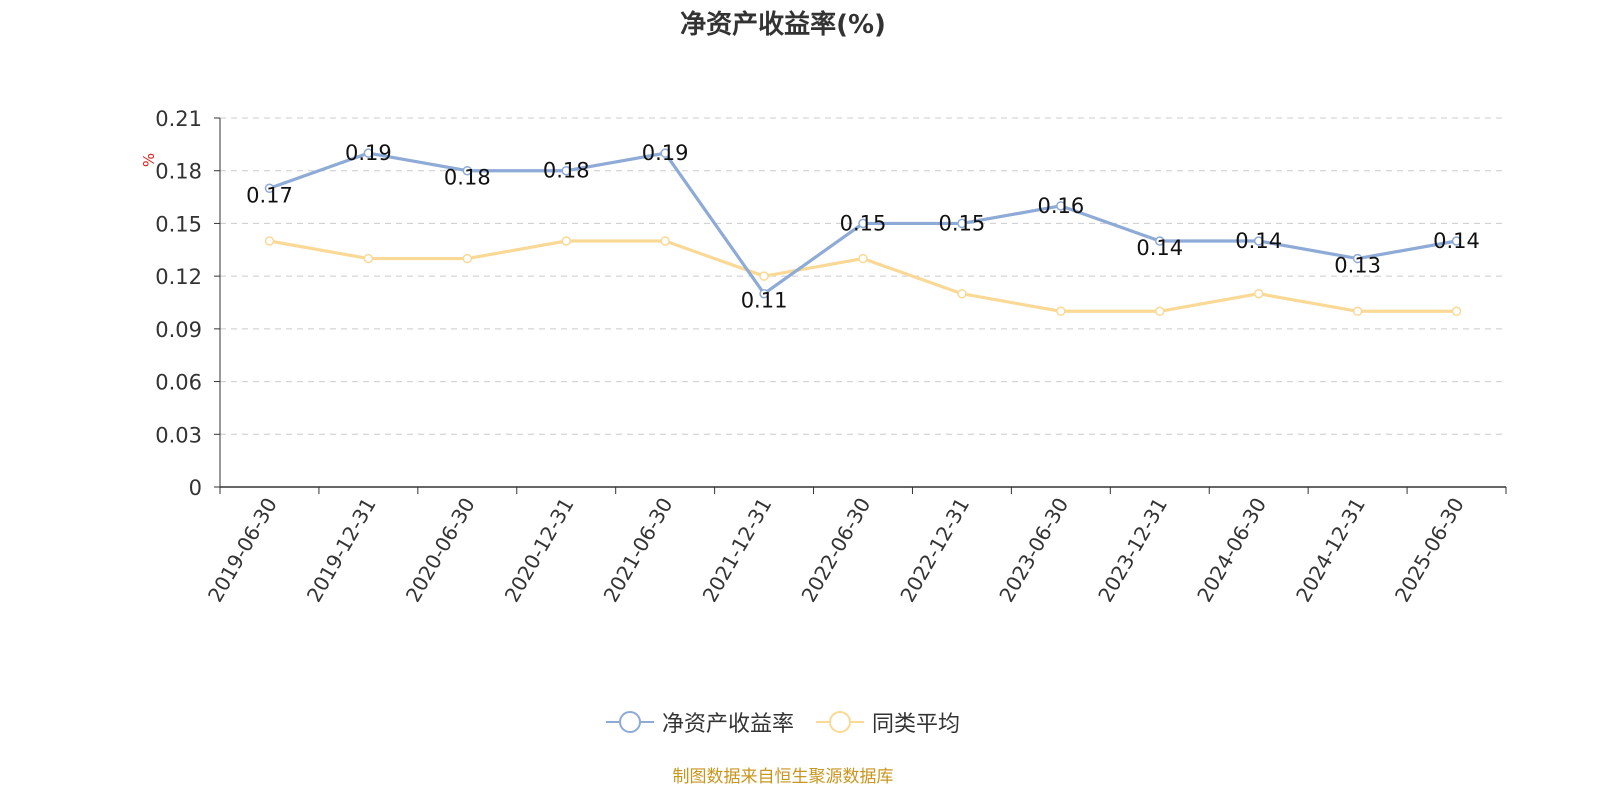 Image resolution: width=1600 pixels, height=800 pixels. I want to click on x-tick-label: 2021-12-31, so click(737, 550).